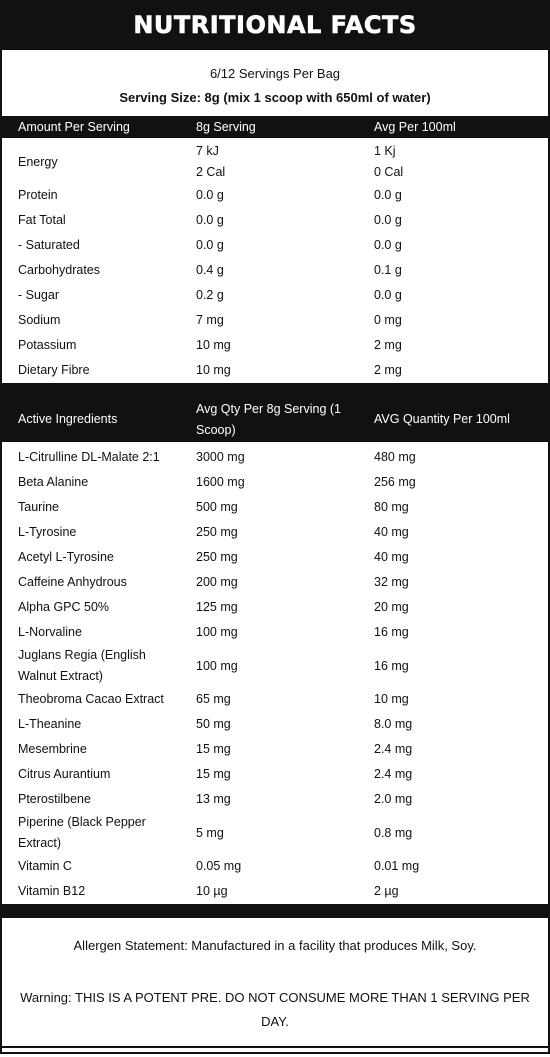 The width and height of the screenshot is (550, 1057). I want to click on row: L-Tyrosine 250 mg 40 mg, so click(275, 532).